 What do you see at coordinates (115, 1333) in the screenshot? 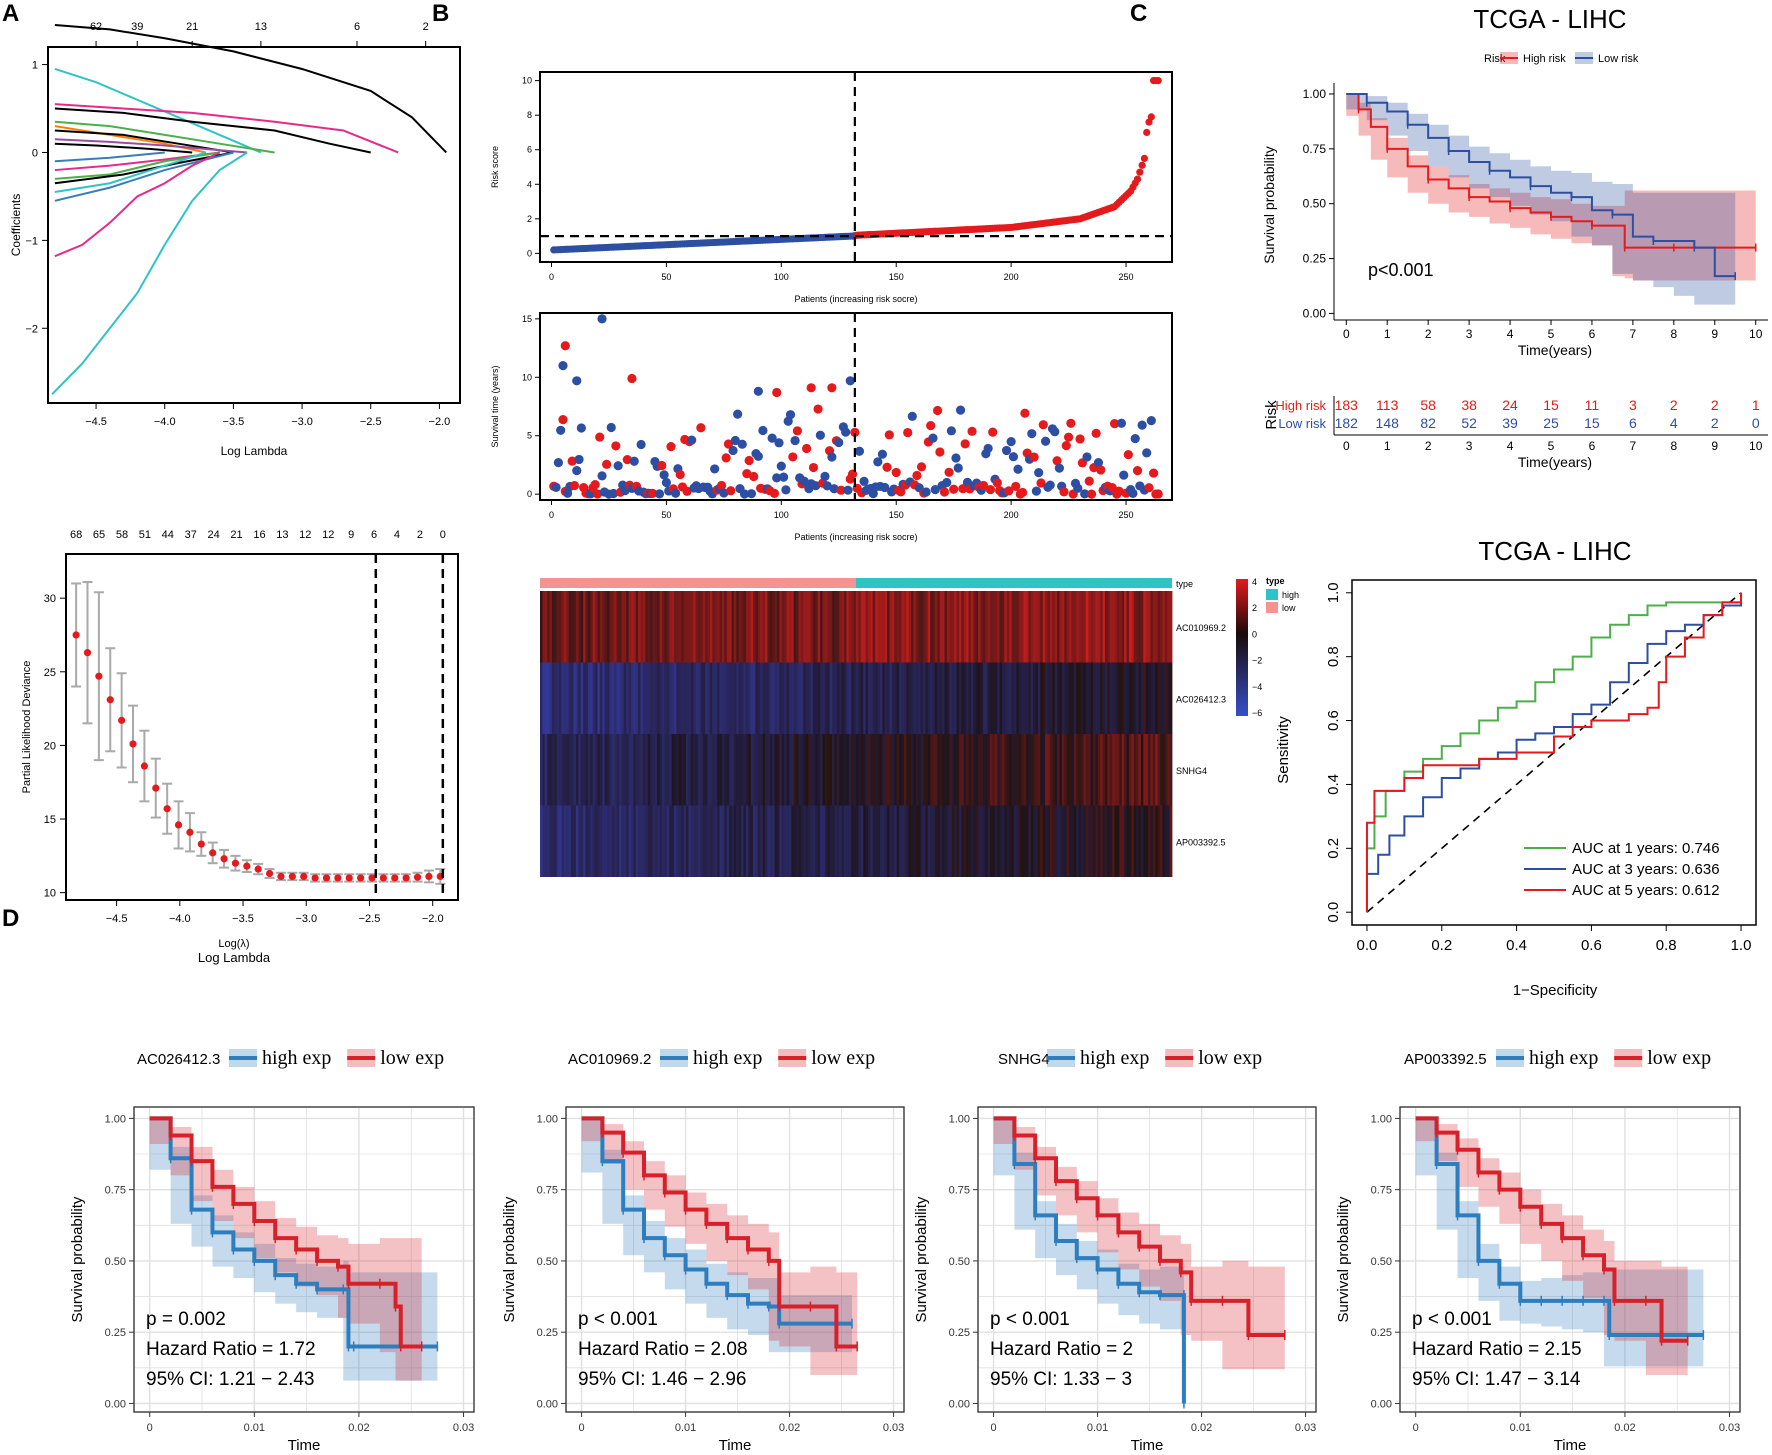
I see `y-tick-label: 0.25` at bounding box center [115, 1333].